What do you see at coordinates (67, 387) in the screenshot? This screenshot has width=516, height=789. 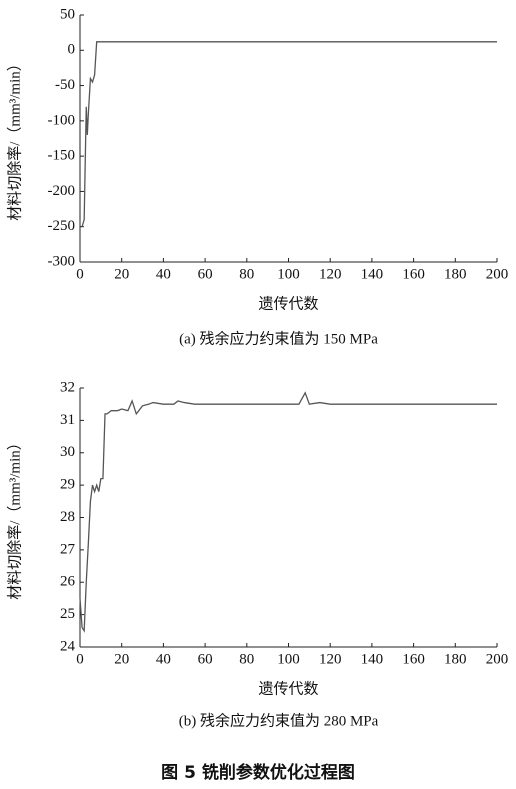 I see `y-tick-label: 32` at bounding box center [67, 387].